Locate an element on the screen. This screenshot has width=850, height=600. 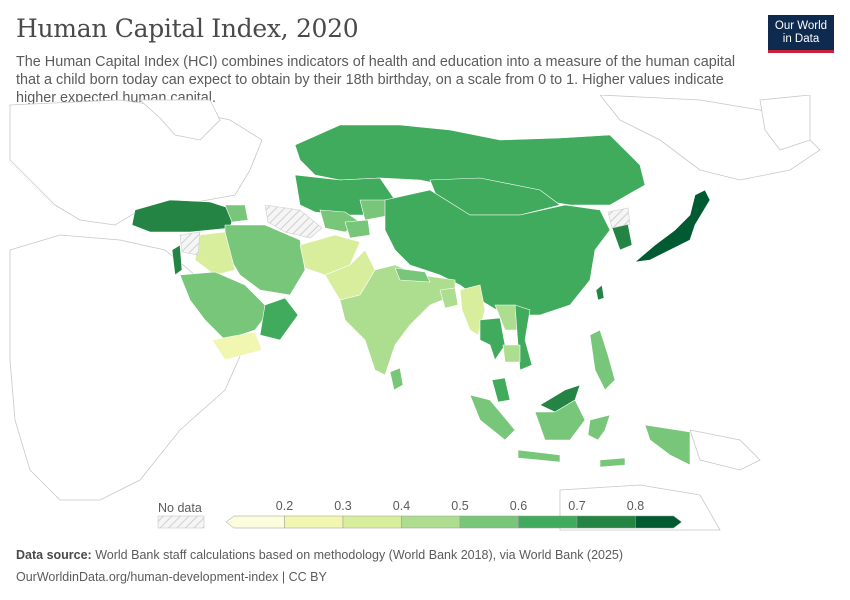
legend-no-data-label: No data is located at coordinates (180, 508).